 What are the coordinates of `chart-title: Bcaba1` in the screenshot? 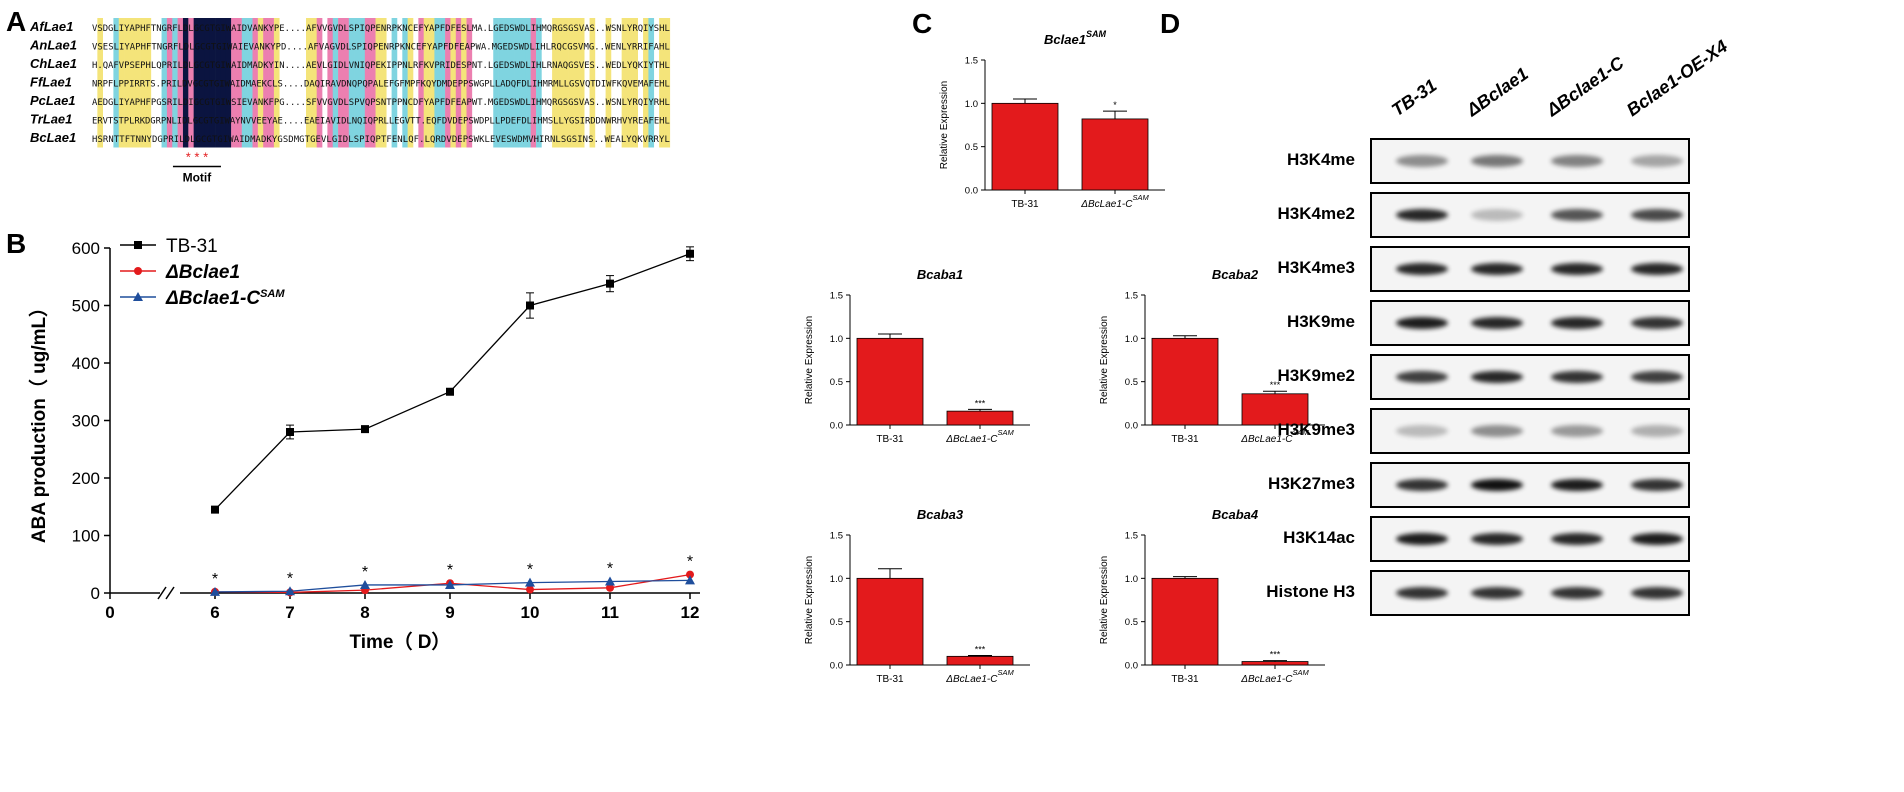 It's located at (940, 274).